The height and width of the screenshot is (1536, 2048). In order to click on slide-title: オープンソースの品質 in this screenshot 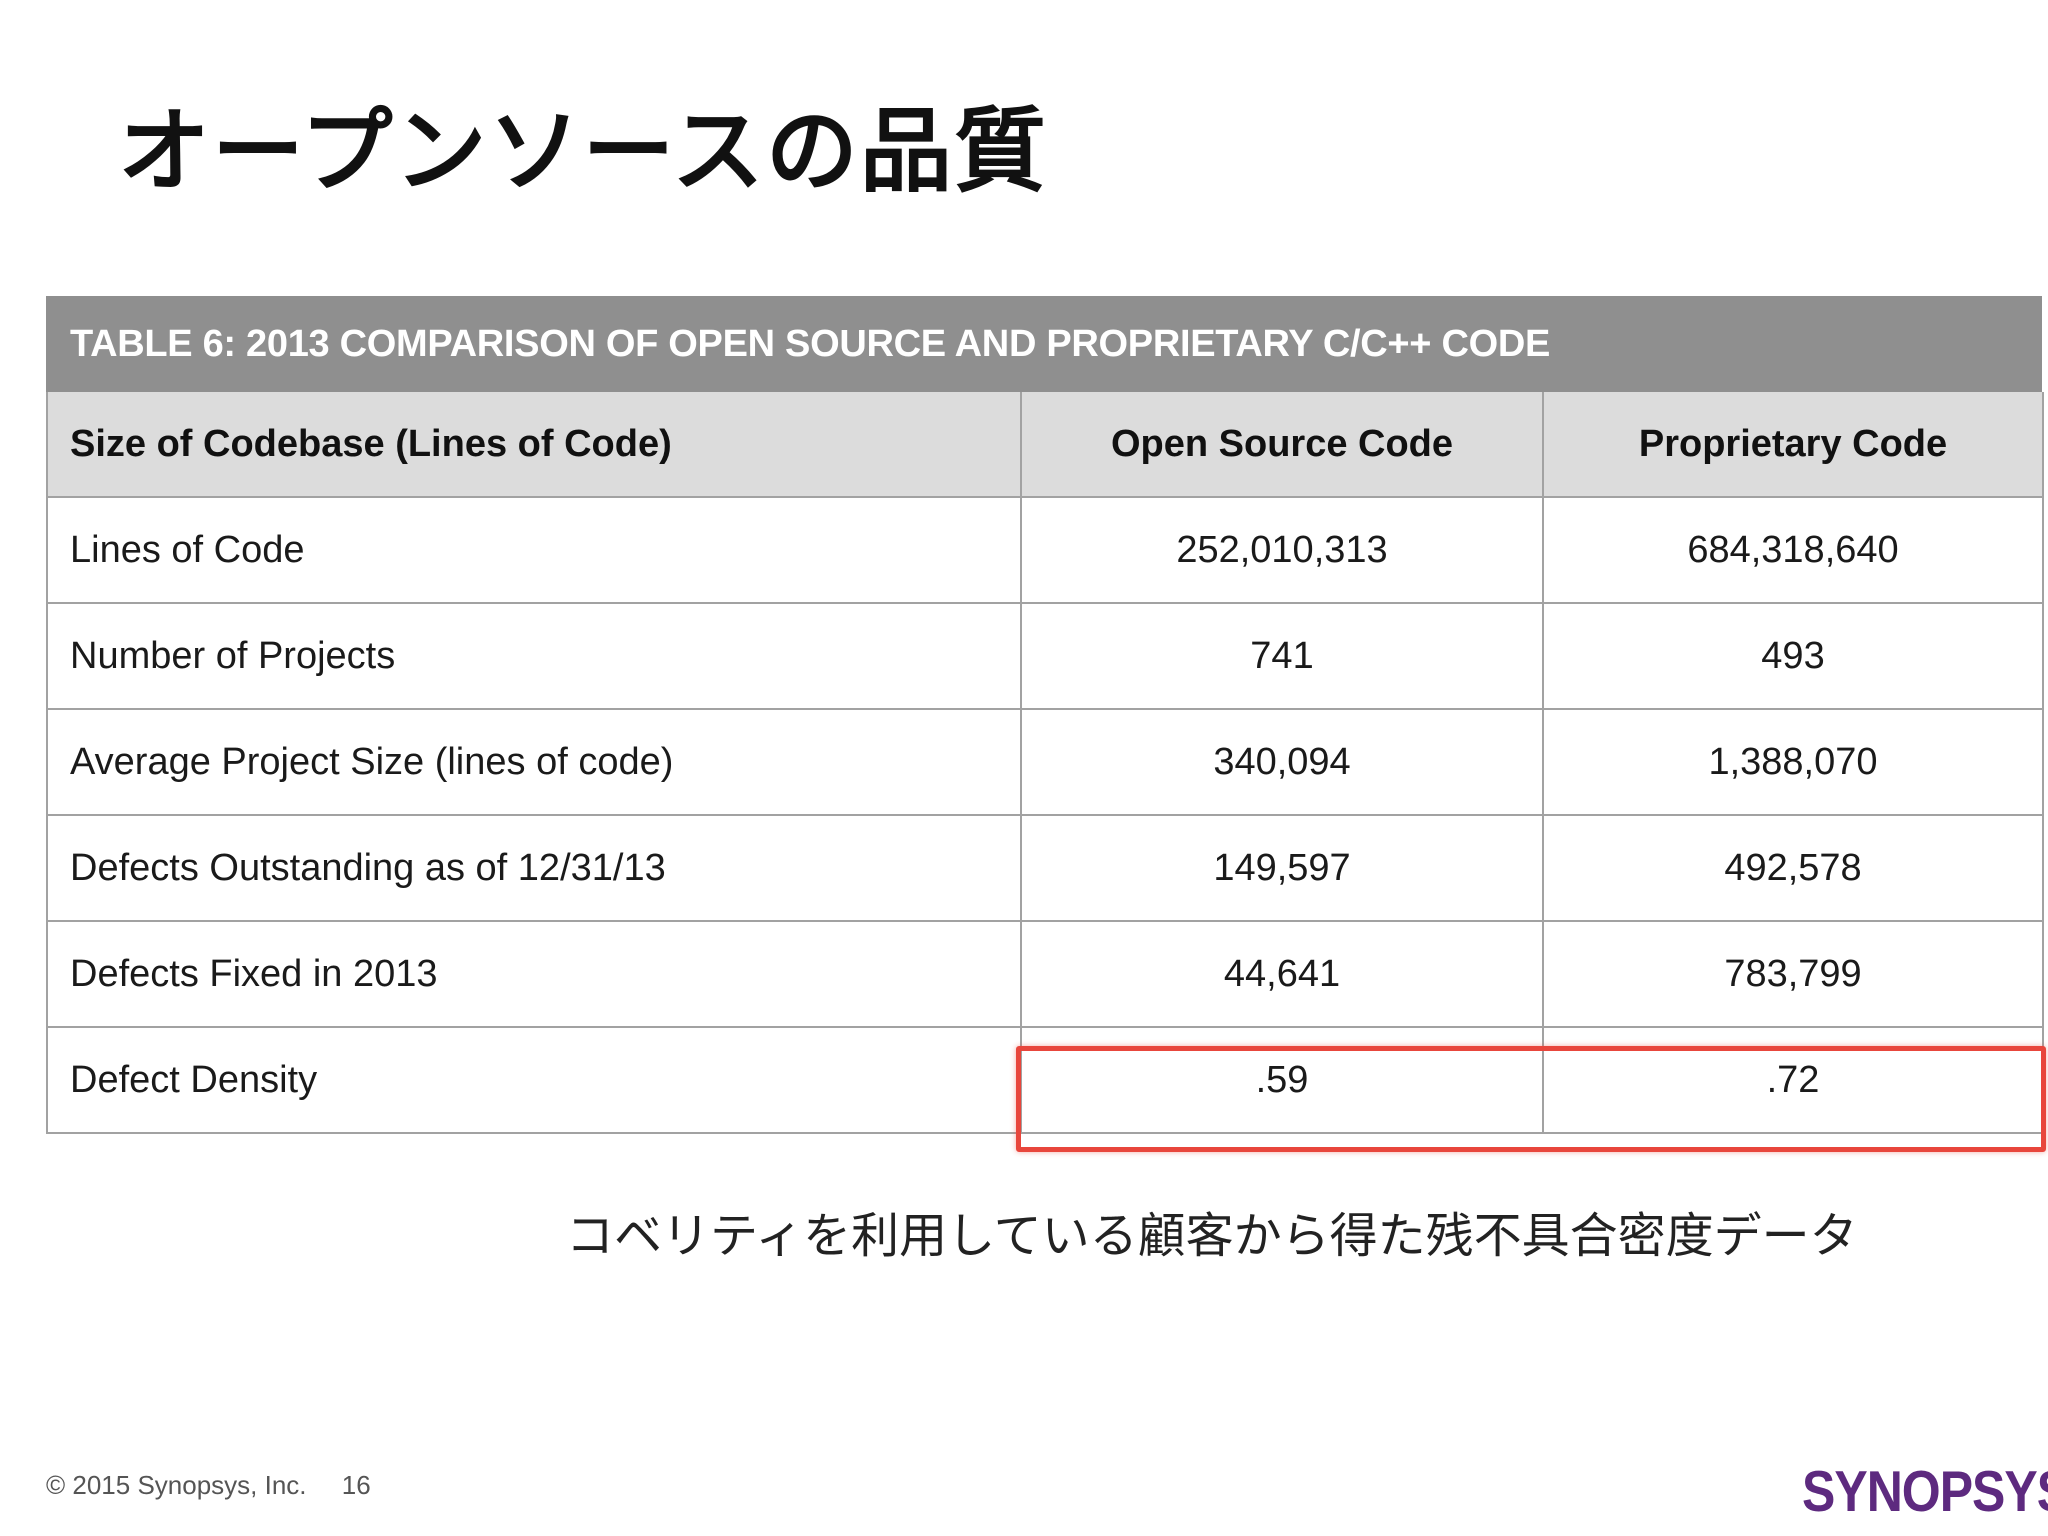, I will do `click(583, 151)`.